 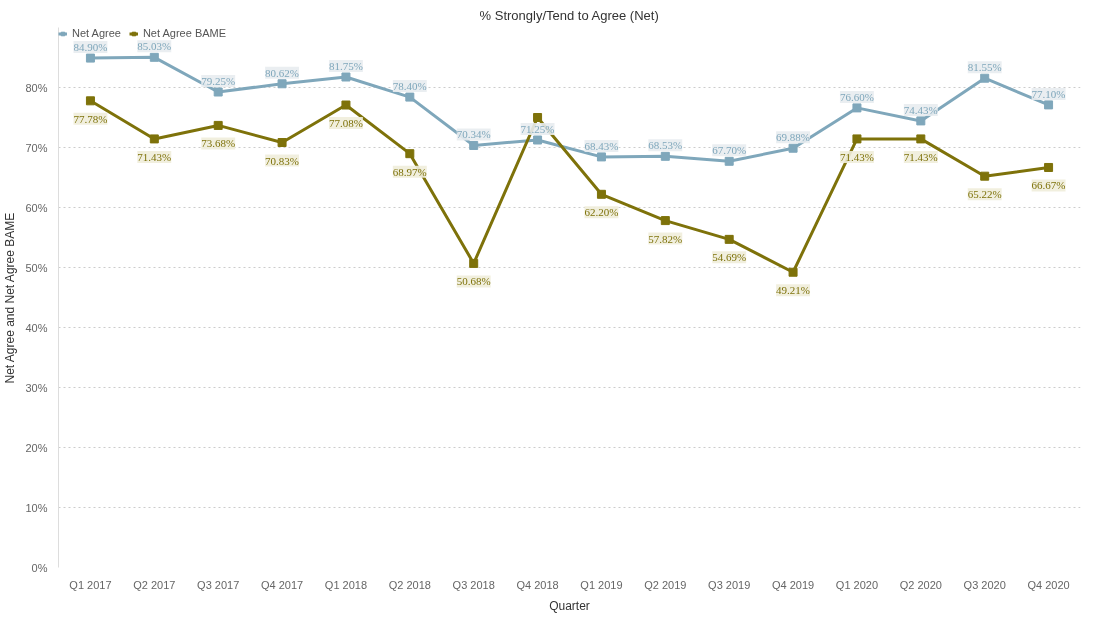 What do you see at coordinates (793, 584) in the screenshot?
I see `x-tick-label: Q4 2019` at bounding box center [793, 584].